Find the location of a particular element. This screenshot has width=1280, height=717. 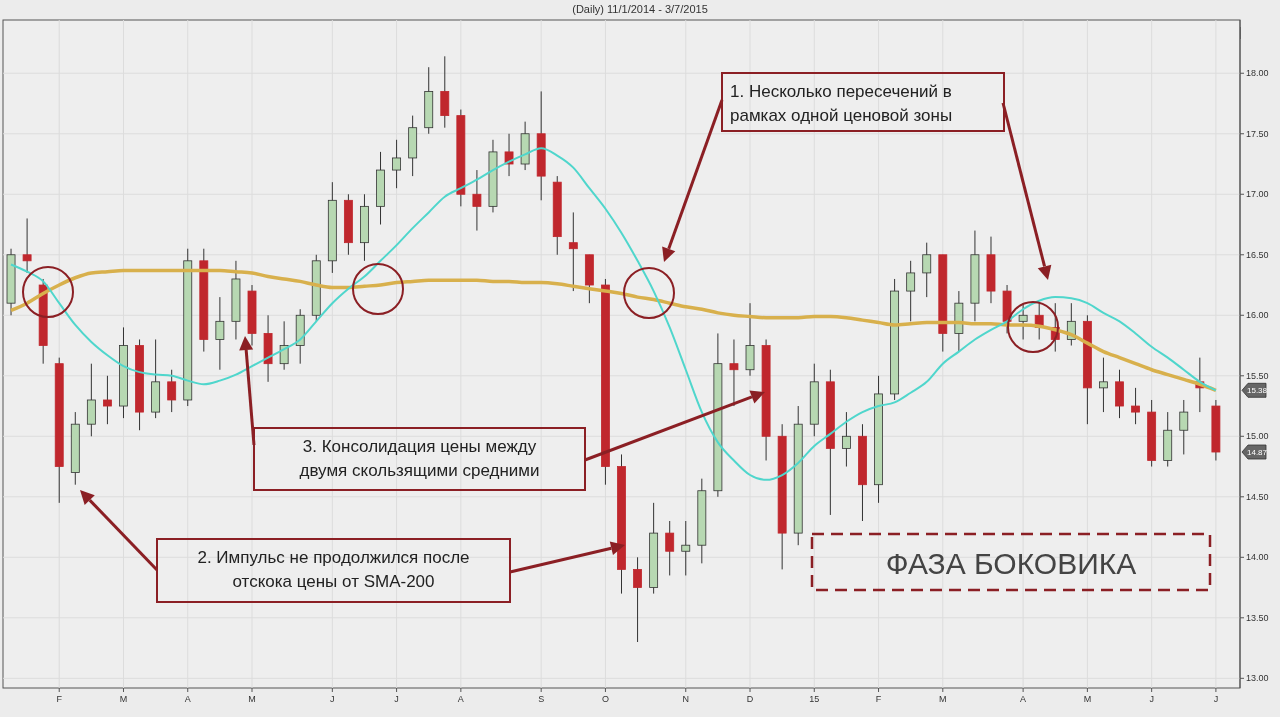

x-tick-label: 15 is located at coordinates (814, 699).